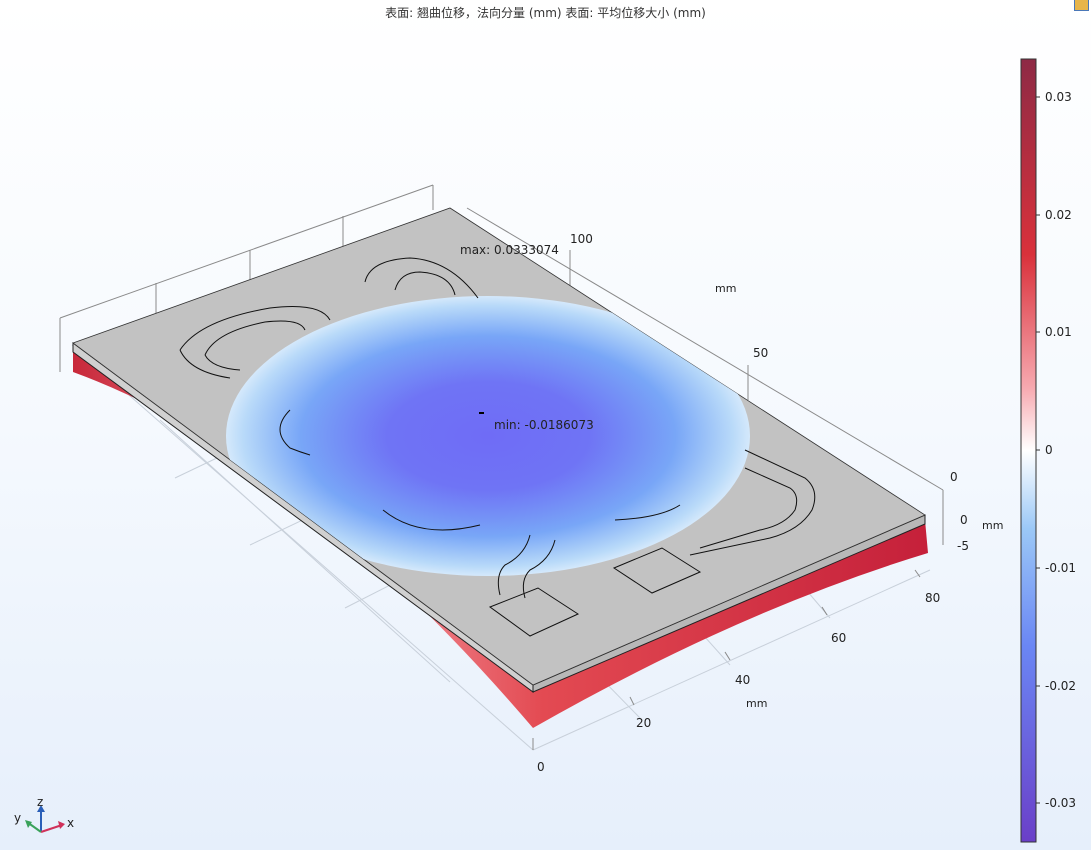 This screenshot has height=850, width=1091. What do you see at coordinates (725, 288) in the screenshot?
I see `y-axis-unit: mm` at bounding box center [725, 288].